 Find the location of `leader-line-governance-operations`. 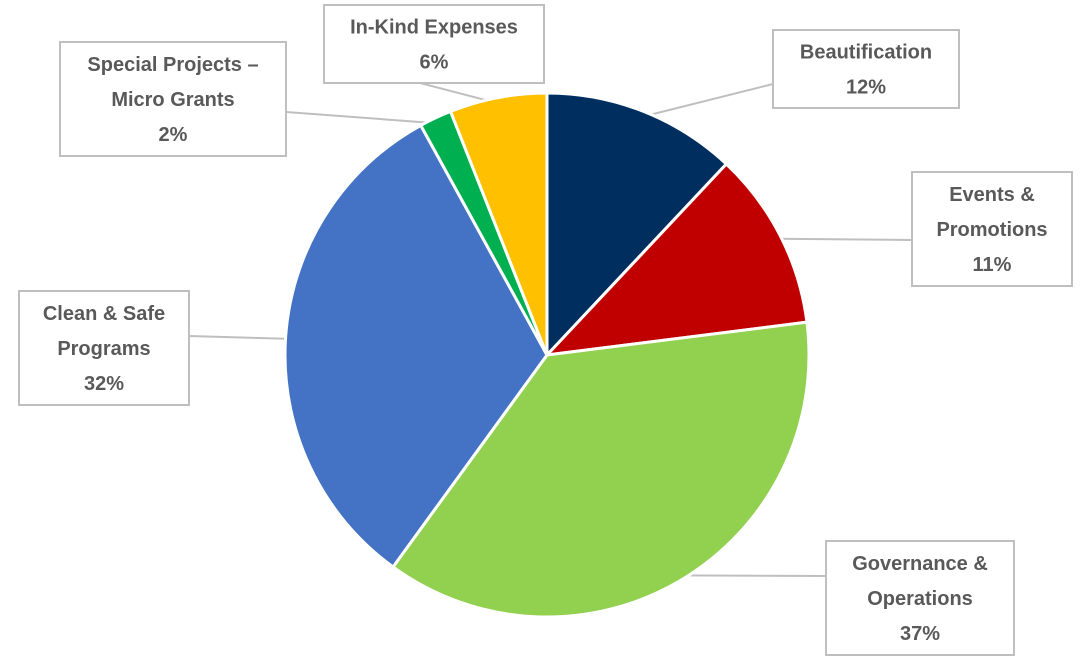

leader-line-governance-operations is located at coordinates (752, 575).